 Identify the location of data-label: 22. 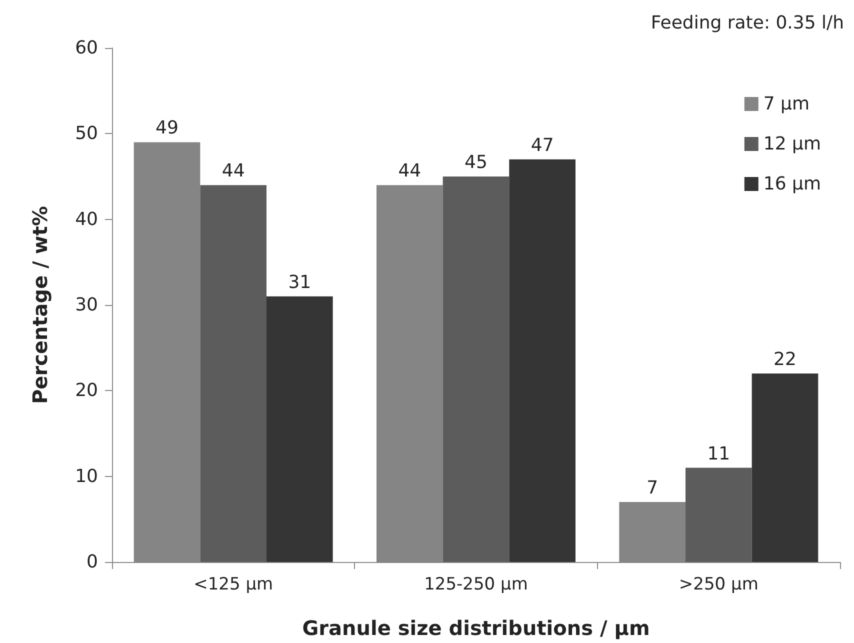
(785, 359).